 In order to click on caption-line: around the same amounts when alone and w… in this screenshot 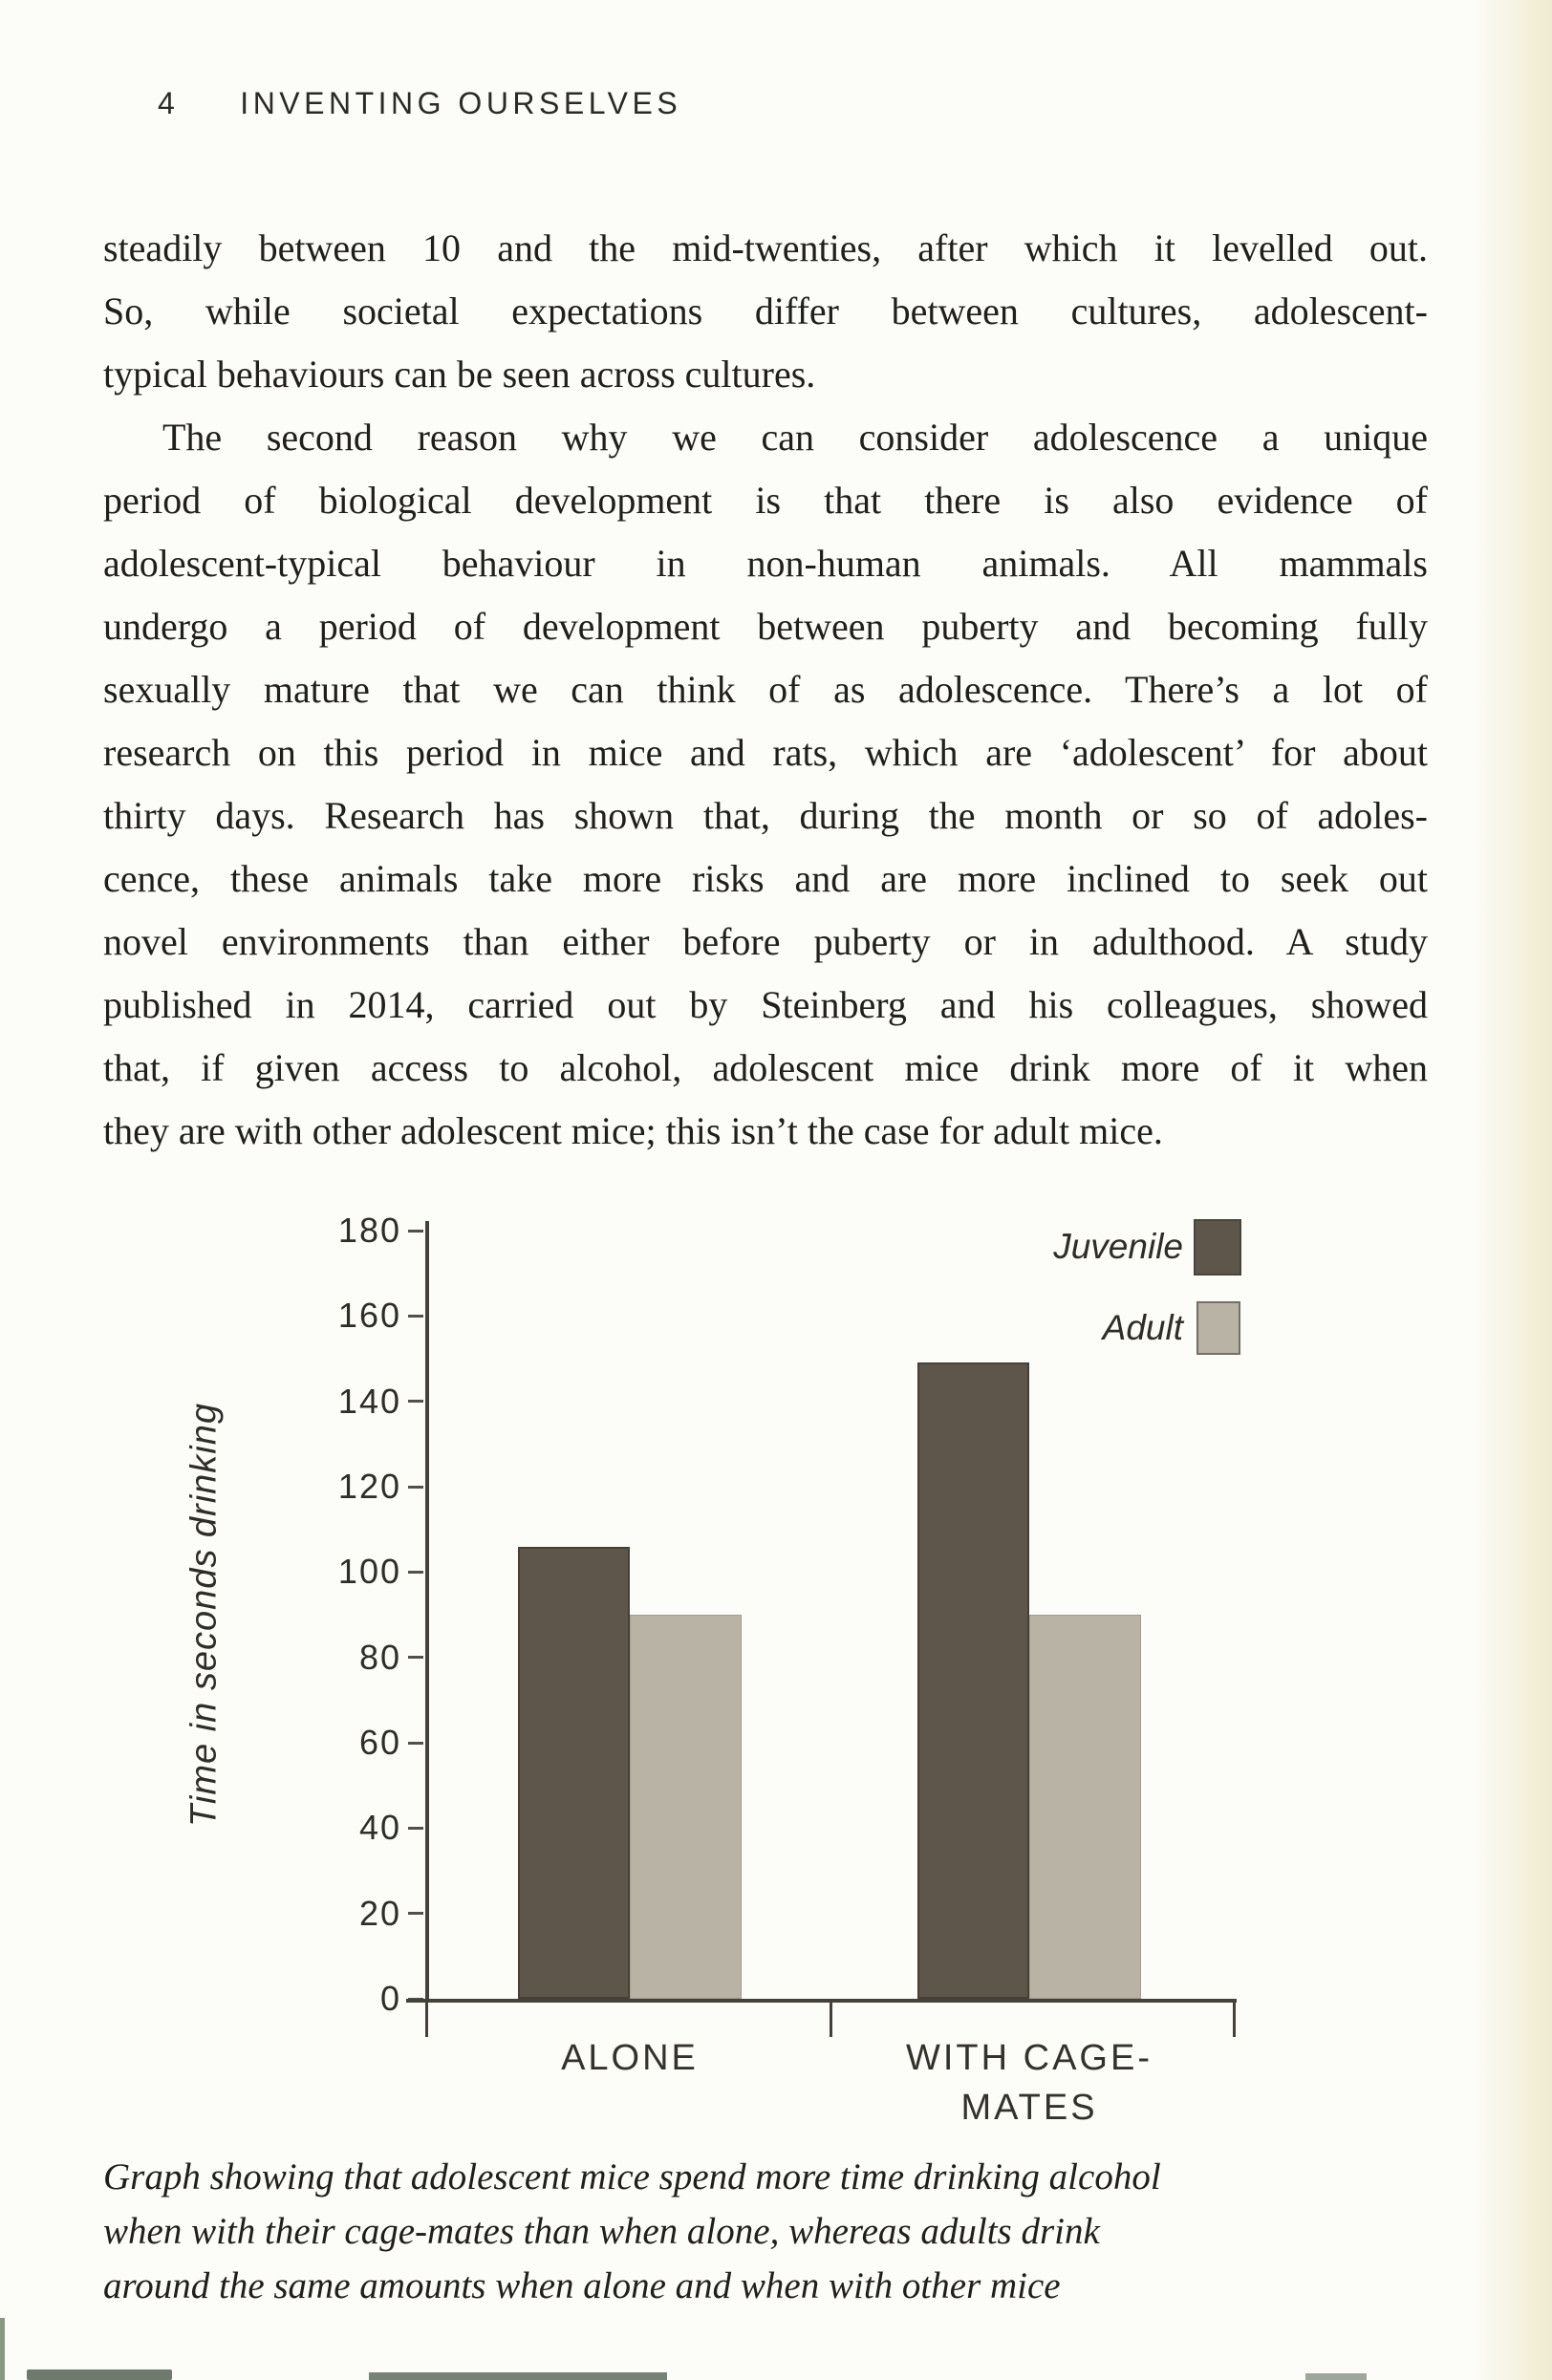, I will do `click(582, 2285)`.